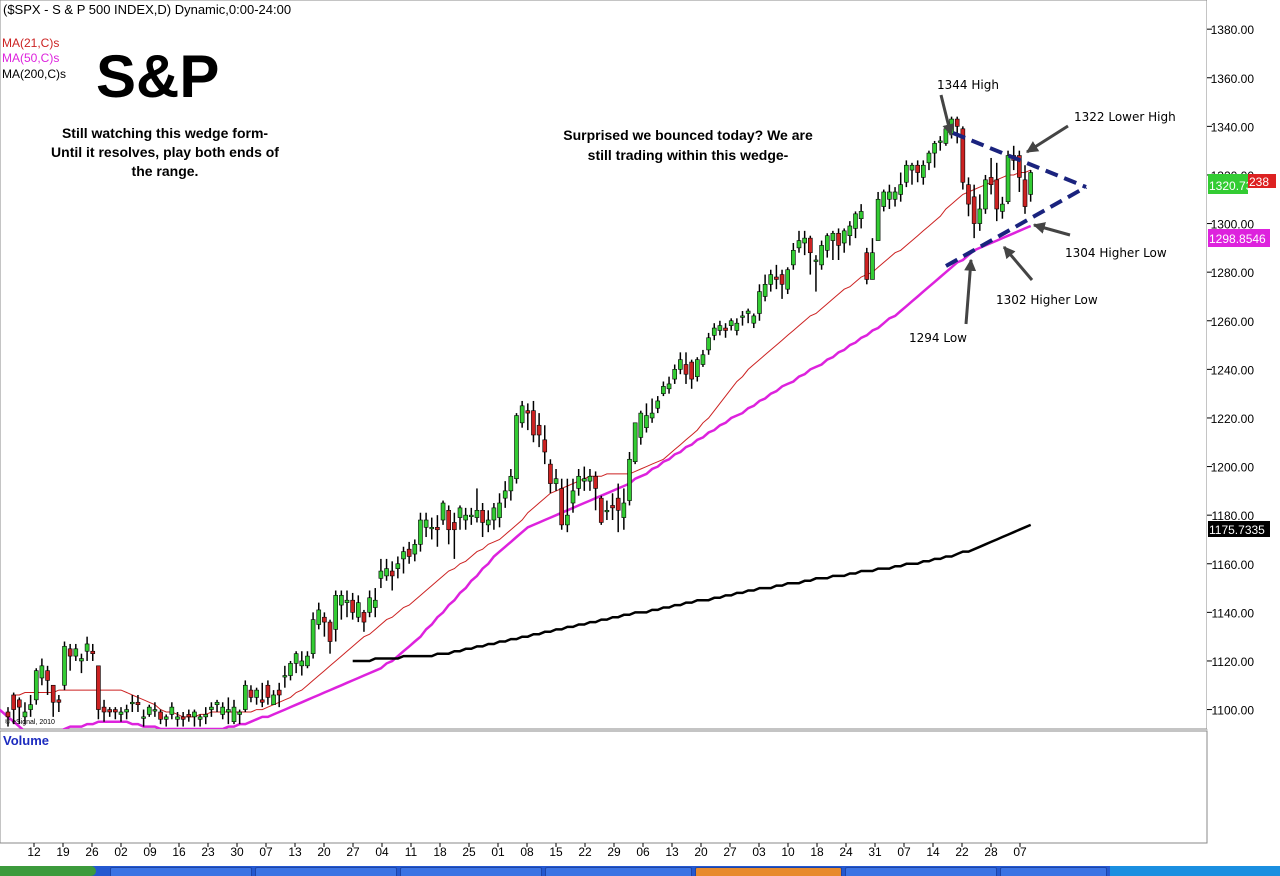 The image size is (1280, 876). What do you see at coordinates (768, 871) in the screenshot?
I see `taskbar-item-active` at bounding box center [768, 871].